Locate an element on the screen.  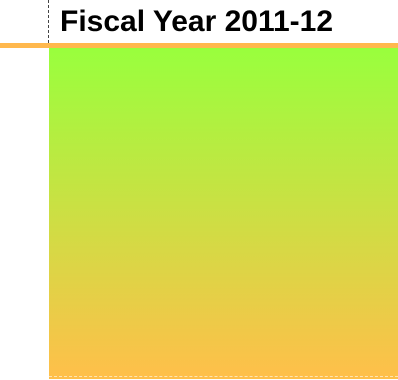
panel-bottom-edge is located at coordinates (223, 377).